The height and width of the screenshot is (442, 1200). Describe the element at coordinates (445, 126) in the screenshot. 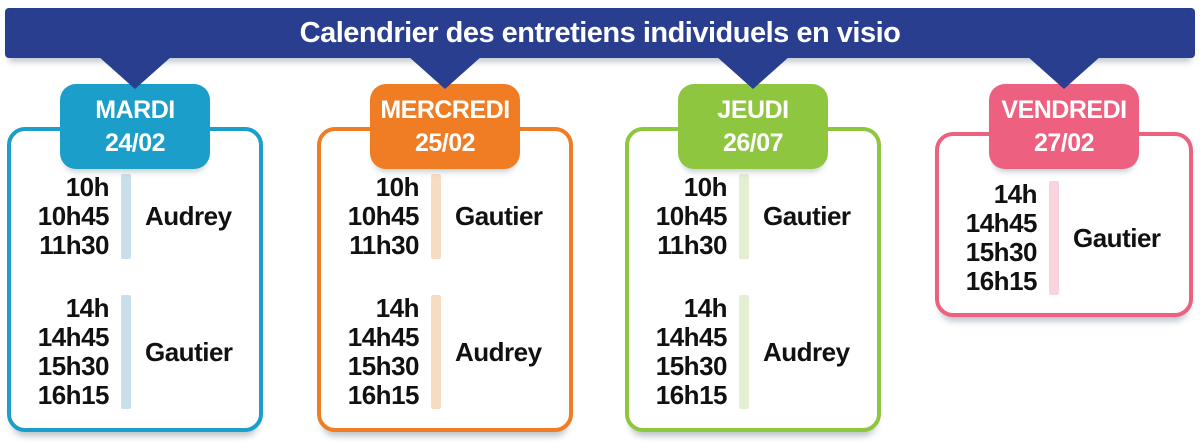

I see `day-header: MERCREDI 25/02` at that location.